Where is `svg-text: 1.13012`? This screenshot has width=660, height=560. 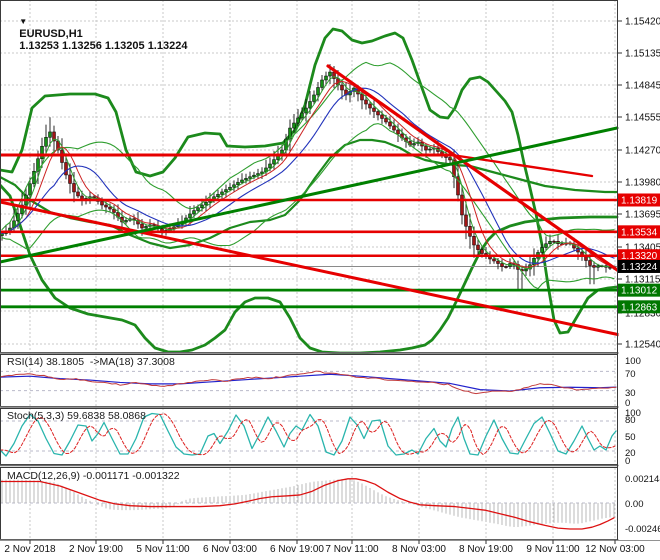
svg-text: 1.13012 is located at coordinates (639, 291).